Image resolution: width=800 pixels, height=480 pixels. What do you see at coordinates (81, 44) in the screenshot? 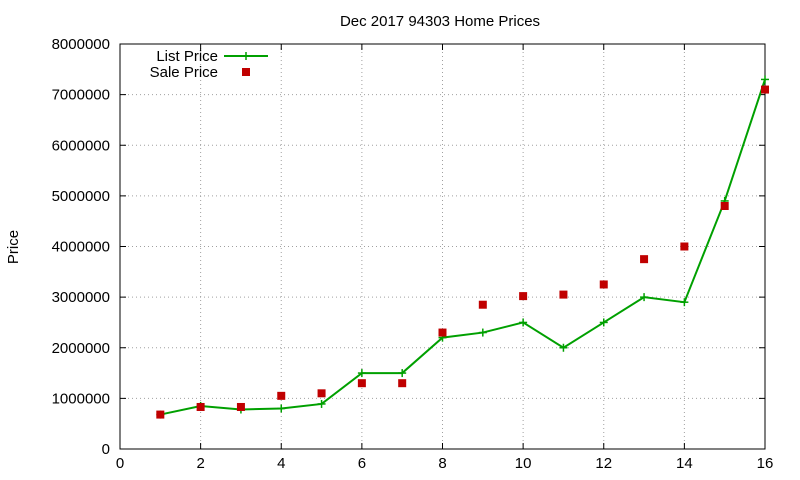
I see `y-tick-label: 8000000` at bounding box center [81, 44].